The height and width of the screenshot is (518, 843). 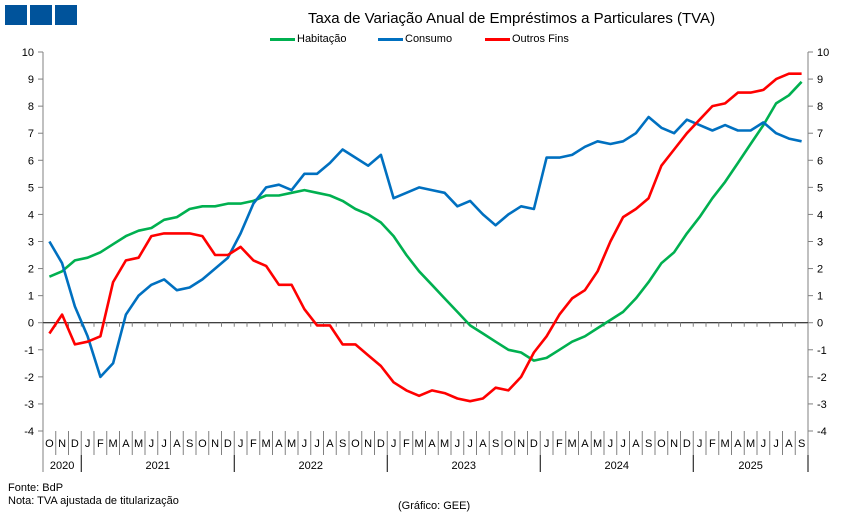 I want to click on y-tick-label-left: 3, so click(x=31, y=243).